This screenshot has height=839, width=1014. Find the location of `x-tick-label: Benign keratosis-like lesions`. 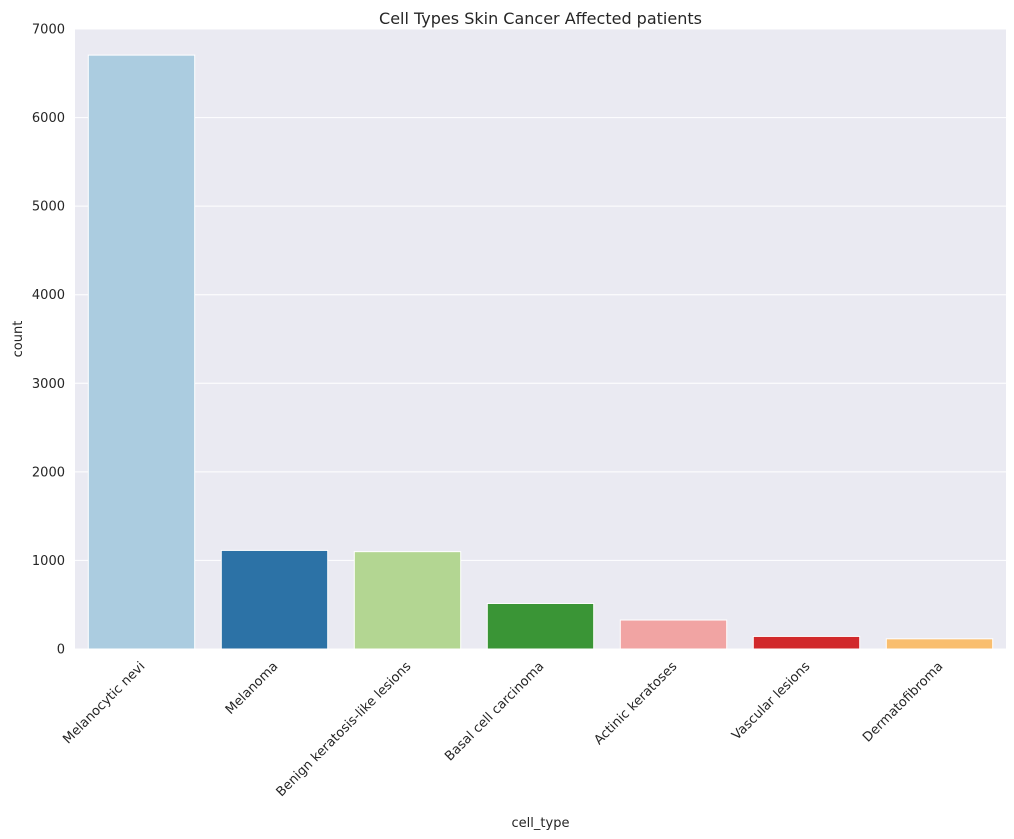

x-tick-label: Benign keratosis-like lesions is located at coordinates (344, 729).